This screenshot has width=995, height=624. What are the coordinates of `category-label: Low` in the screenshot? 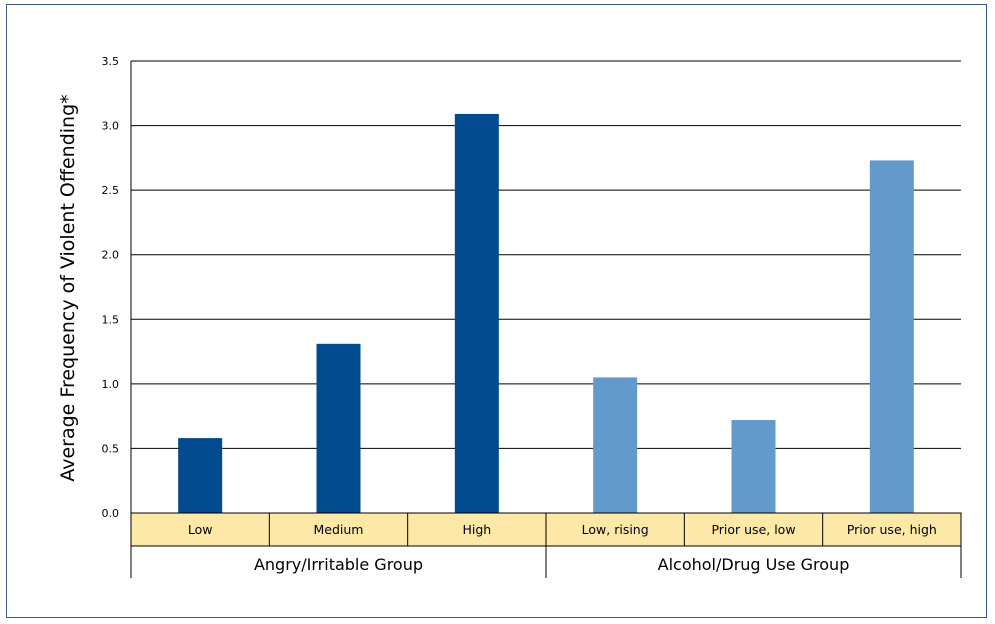 It's located at (200, 529).